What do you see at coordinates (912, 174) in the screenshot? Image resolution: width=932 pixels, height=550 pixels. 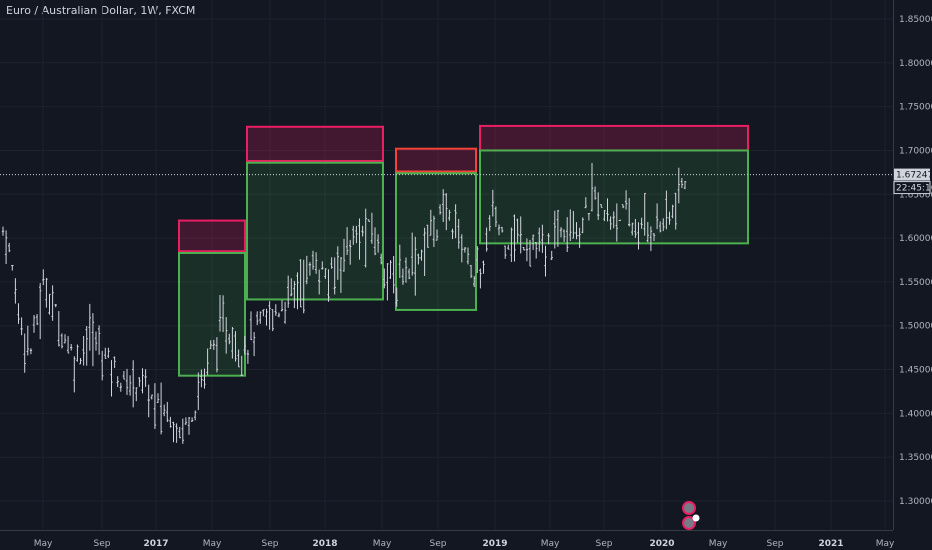 I see `current-price-tag` at bounding box center [912, 174].